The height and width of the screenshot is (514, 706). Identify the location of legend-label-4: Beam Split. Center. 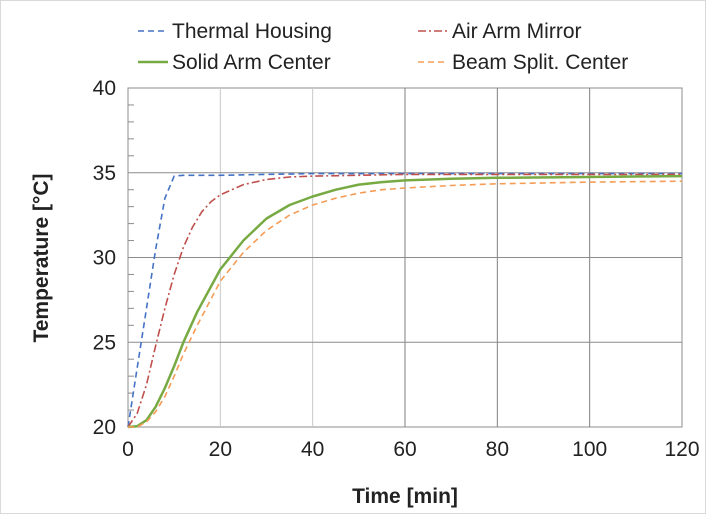
(540, 62).